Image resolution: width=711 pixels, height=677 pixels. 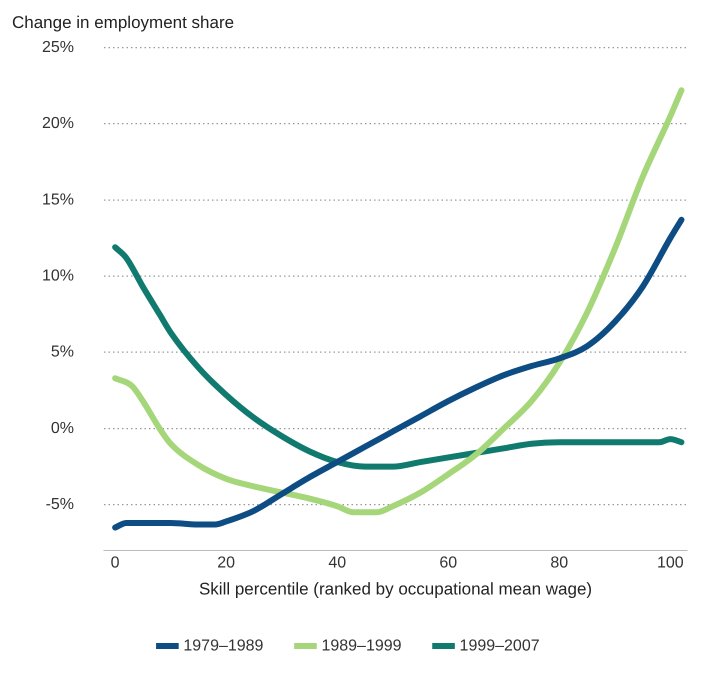 I want to click on legend-label: 1999–2007, so click(x=500, y=645).